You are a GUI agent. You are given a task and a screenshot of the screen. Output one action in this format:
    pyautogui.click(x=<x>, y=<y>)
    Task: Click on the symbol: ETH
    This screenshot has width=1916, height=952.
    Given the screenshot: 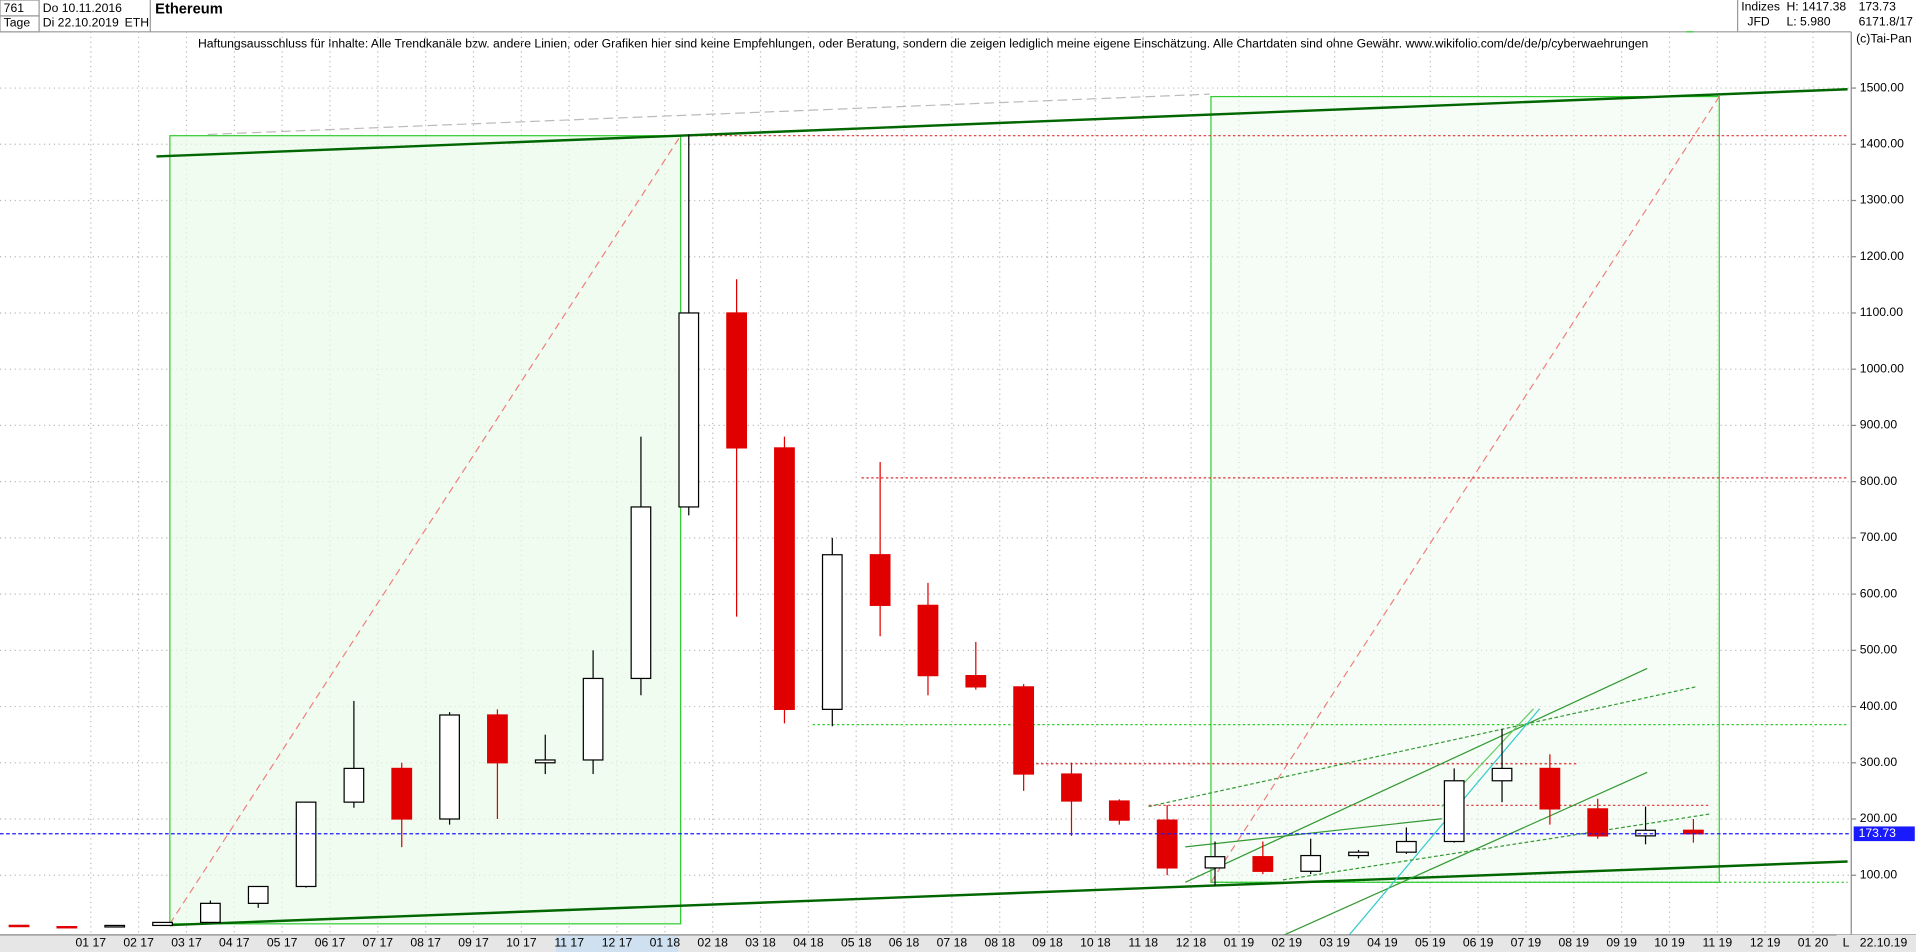 What is the action you would take?
    pyautogui.click(x=137, y=22)
    